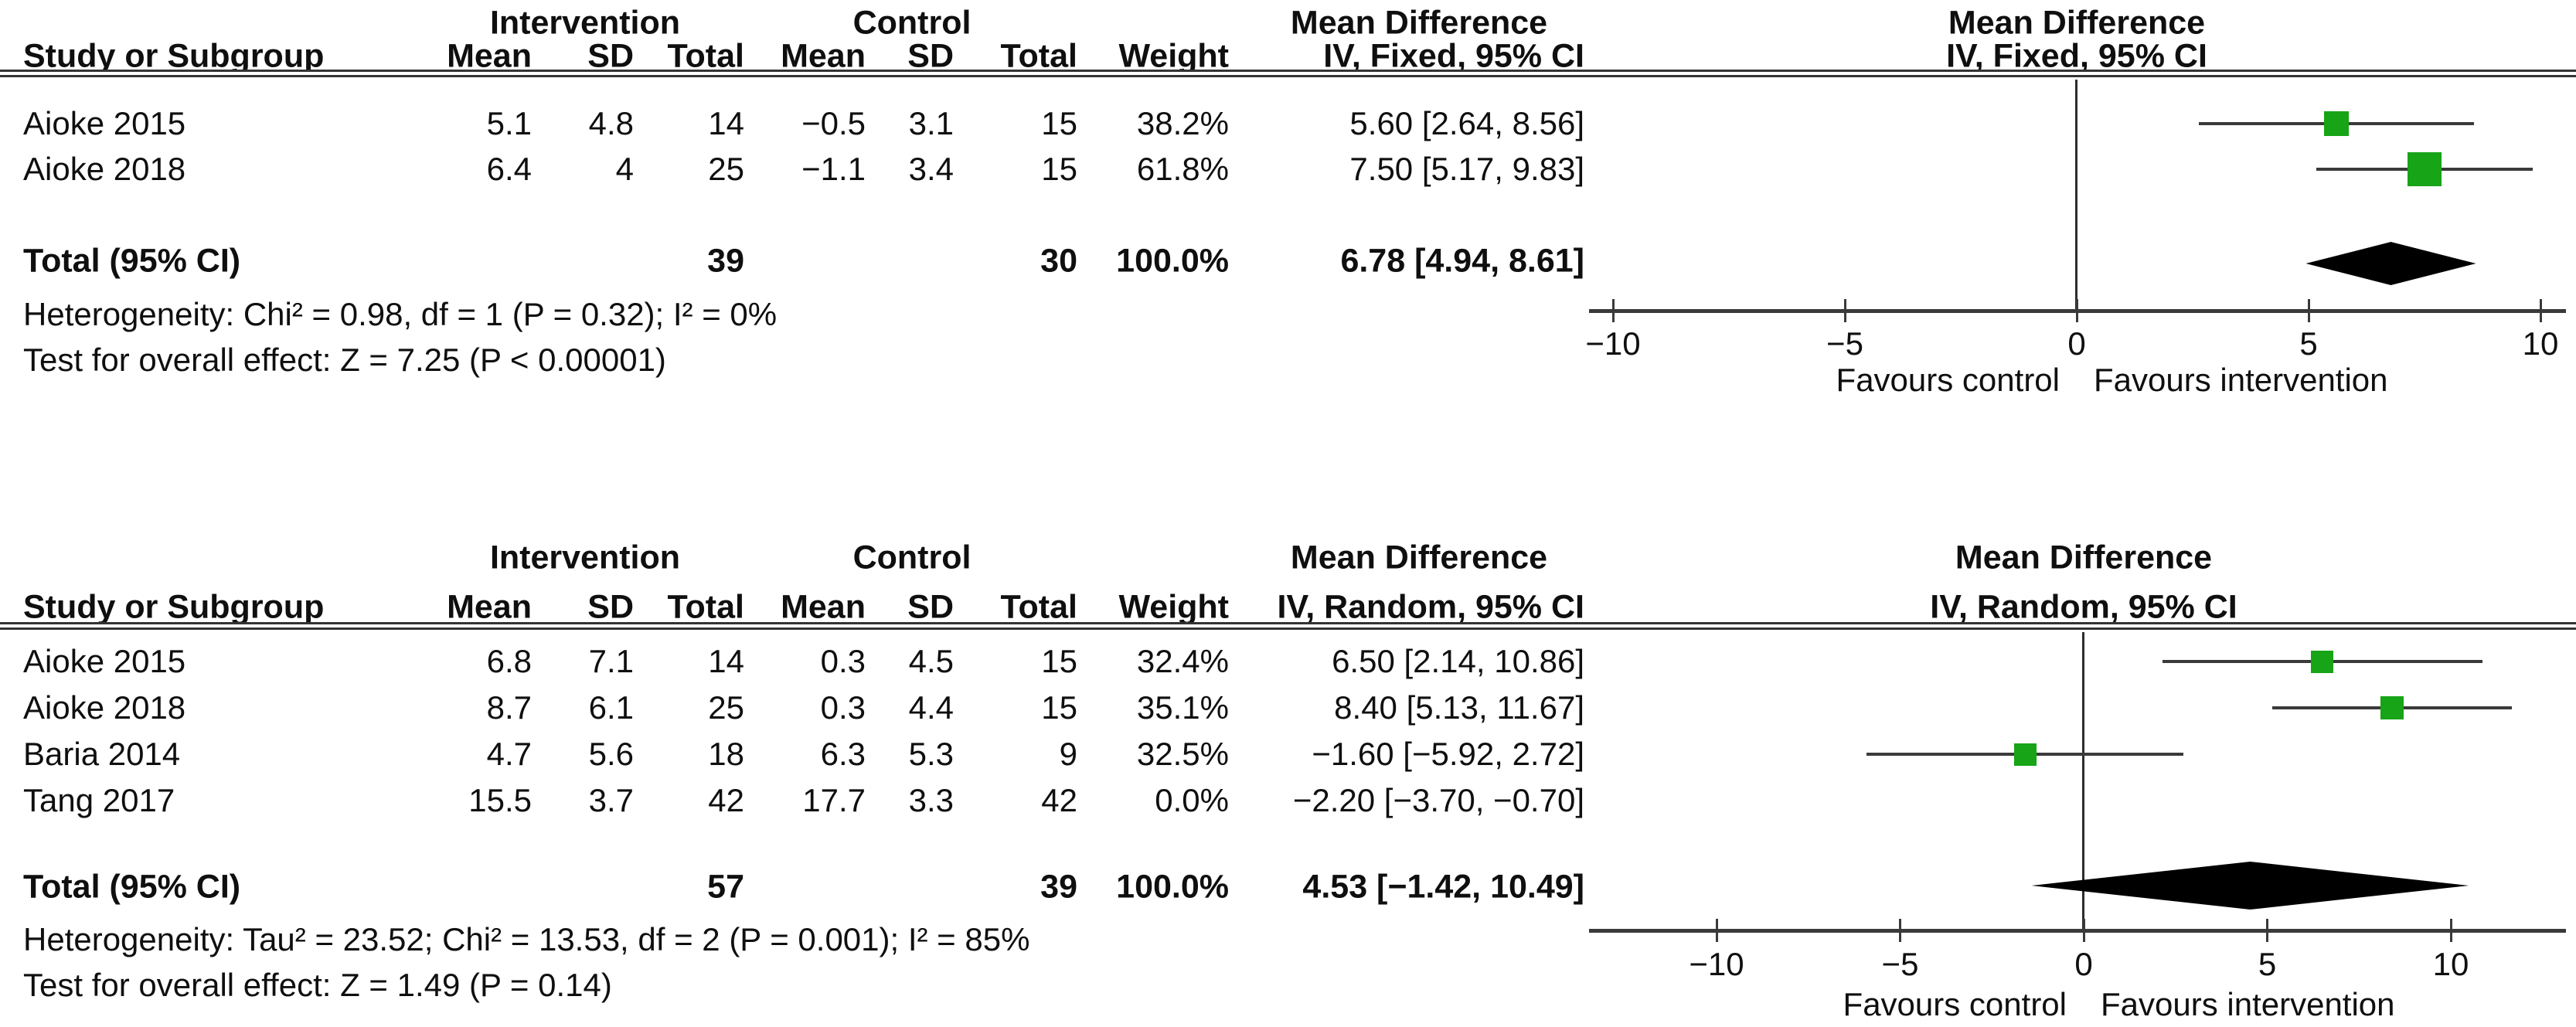 The width and height of the screenshot is (2576, 1027). What do you see at coordinates (931, 707) in the screenshot?
I see `cell-sd2: 4.4` at bounding box center [931, 707].